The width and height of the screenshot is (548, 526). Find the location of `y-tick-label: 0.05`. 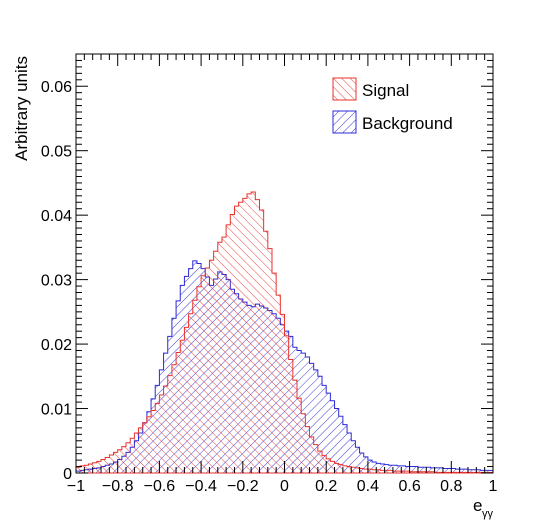

y-tick-label: 0.05 is located at coordinates (56, 152).